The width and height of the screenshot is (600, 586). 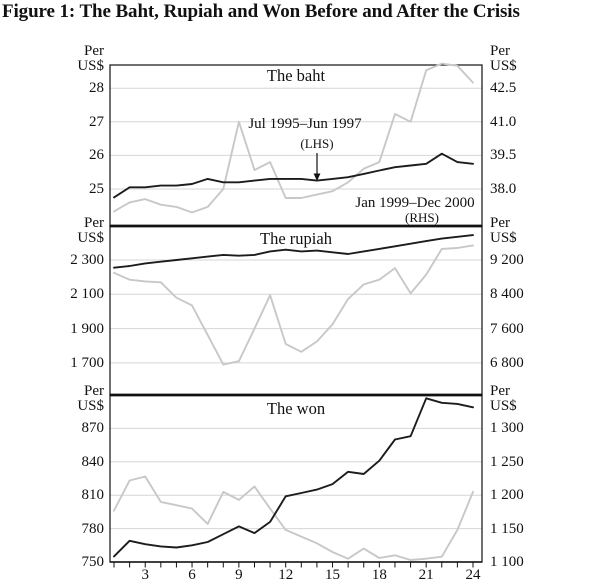 What do you see at coordinates (507, 260) in the screenshot?
I see `rupiah-right-tick-label: 9 200` at bounding box center [507, 260].